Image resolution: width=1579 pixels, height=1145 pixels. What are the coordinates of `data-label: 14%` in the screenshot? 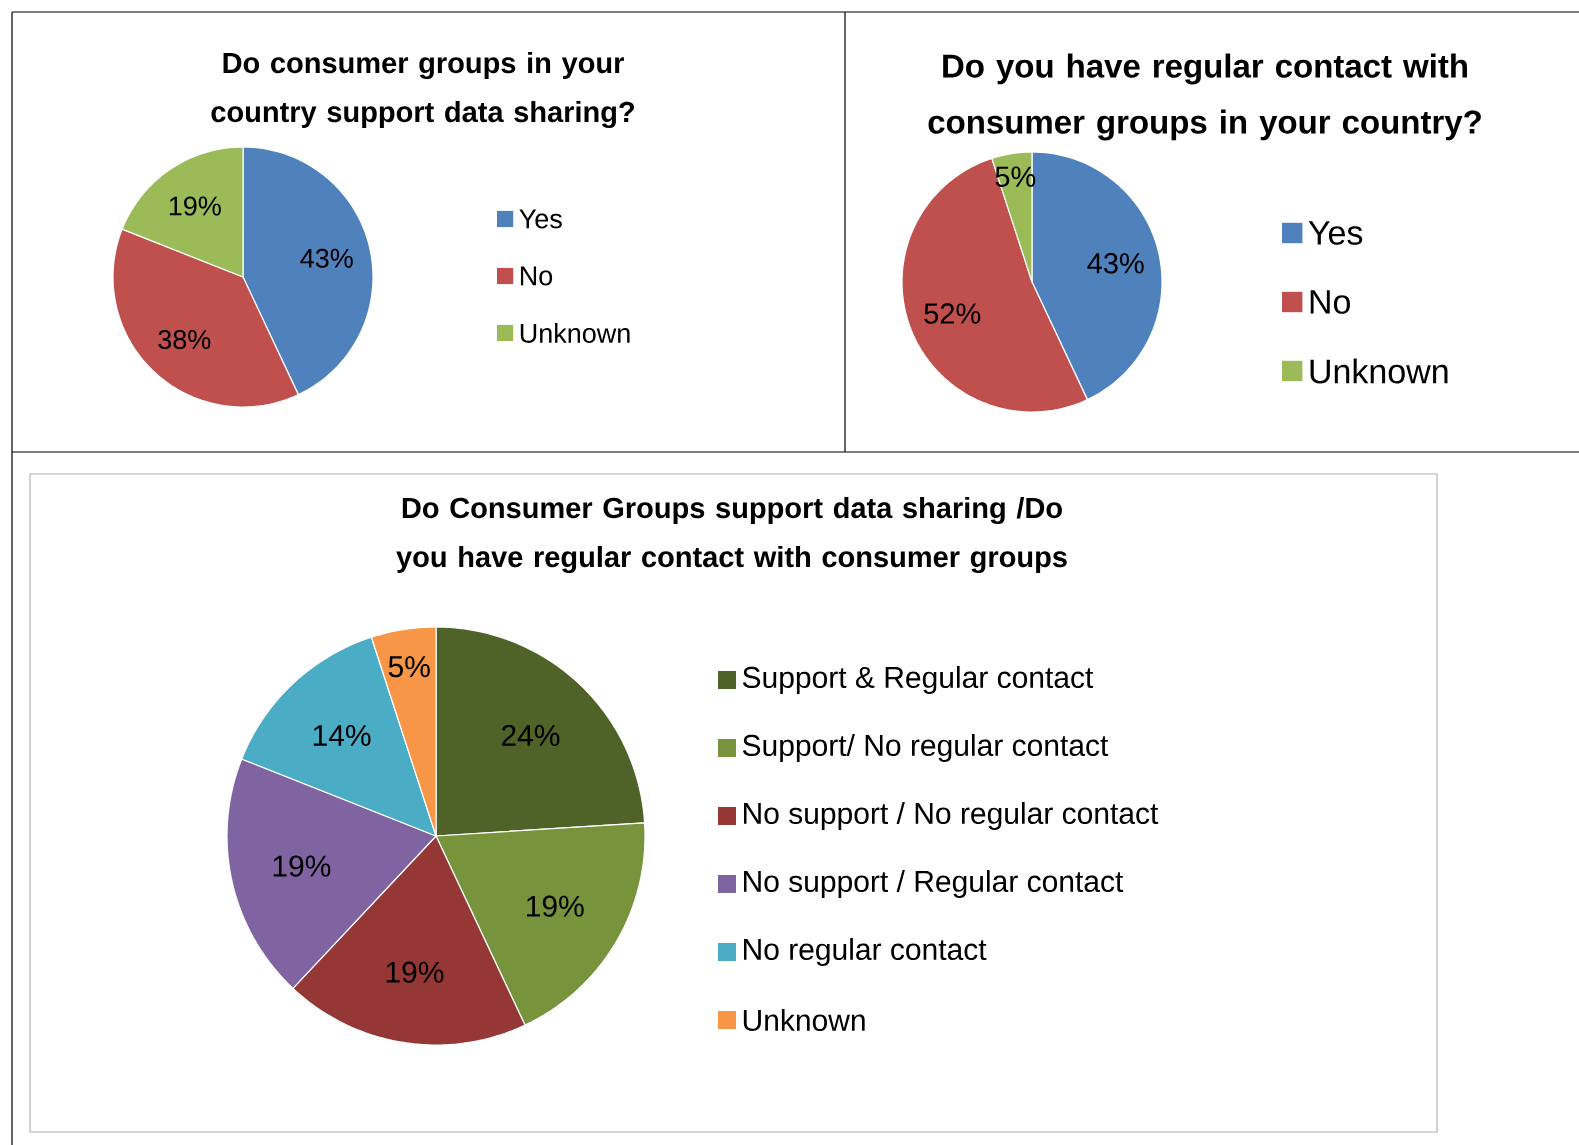 It's located at (342, 735).